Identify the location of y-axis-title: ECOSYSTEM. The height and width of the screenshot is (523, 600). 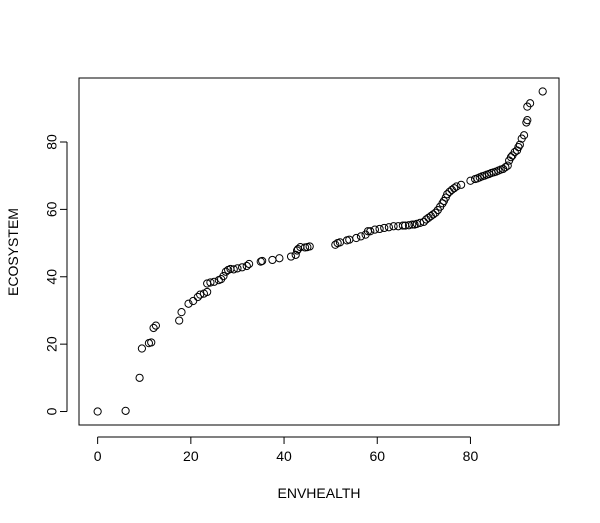
(13, 252).